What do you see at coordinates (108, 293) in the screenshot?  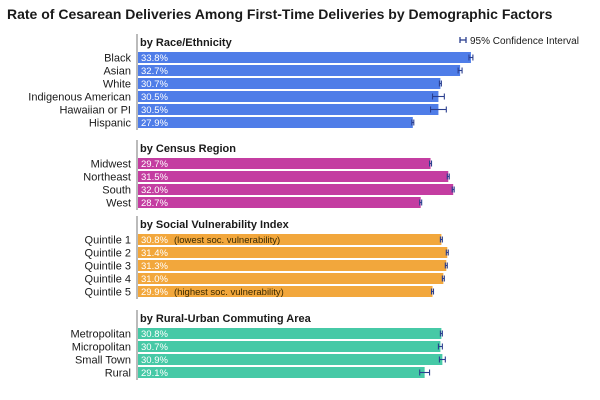 I see `category-label: Quintile 5` at bounding box center [108, 293].